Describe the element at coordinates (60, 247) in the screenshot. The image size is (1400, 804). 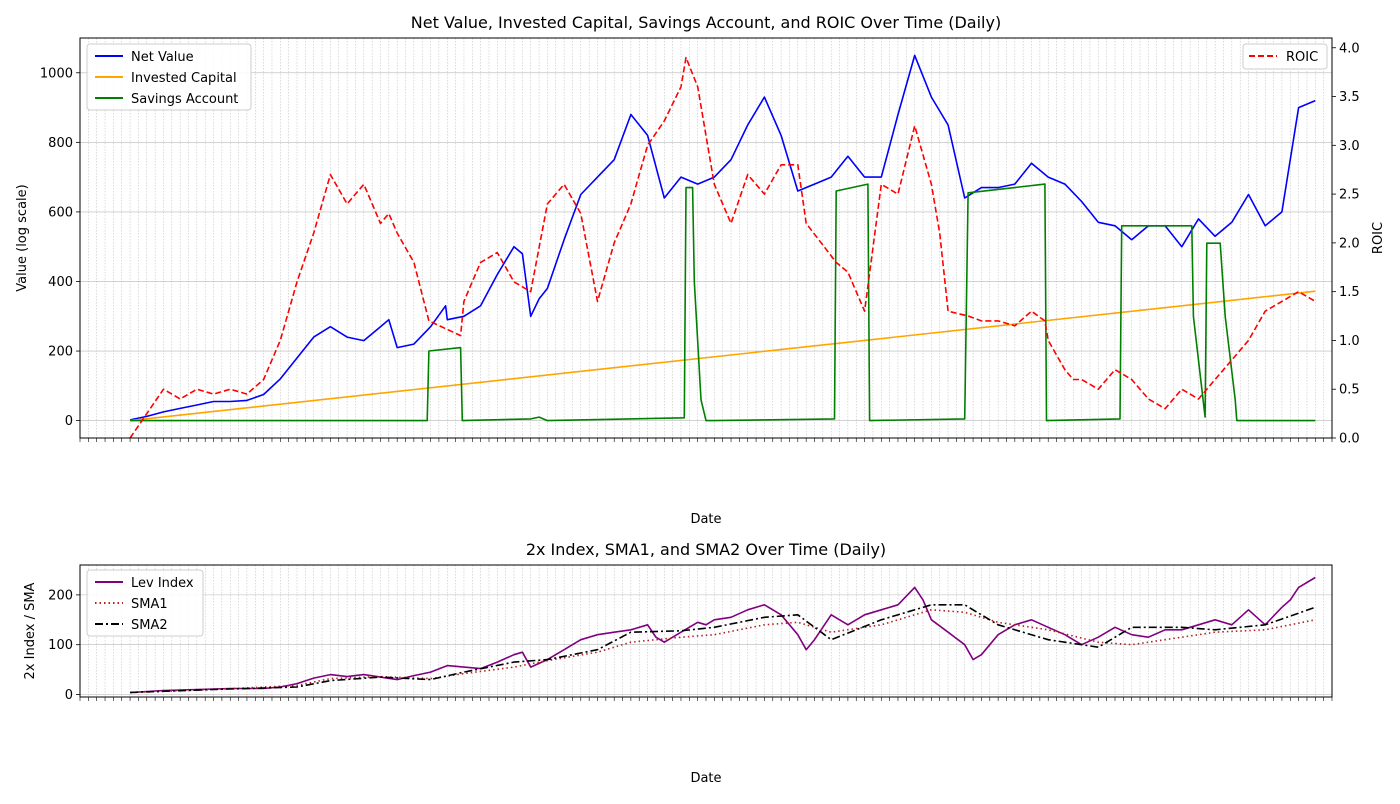
I see `top-yaxis-left-ticks: 0 200 400 600 800 1000` at that location.